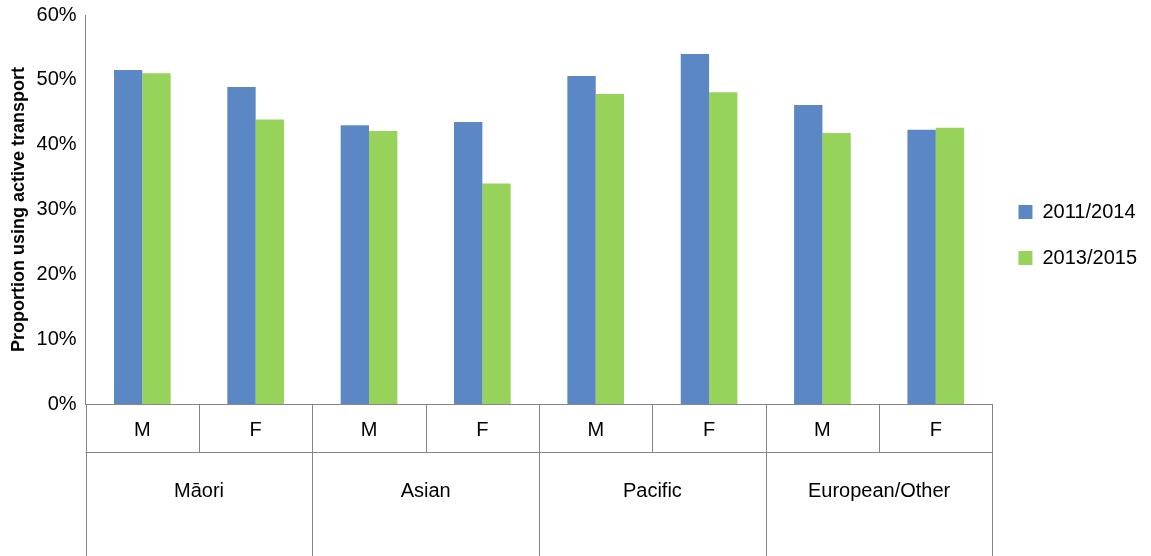 The width and height of the screenshot is (1151, 556). What do you see at coordinates (56, 78) in the screenshot?
I see `y-tick-label: 50%` at bounding box center [56, 78].